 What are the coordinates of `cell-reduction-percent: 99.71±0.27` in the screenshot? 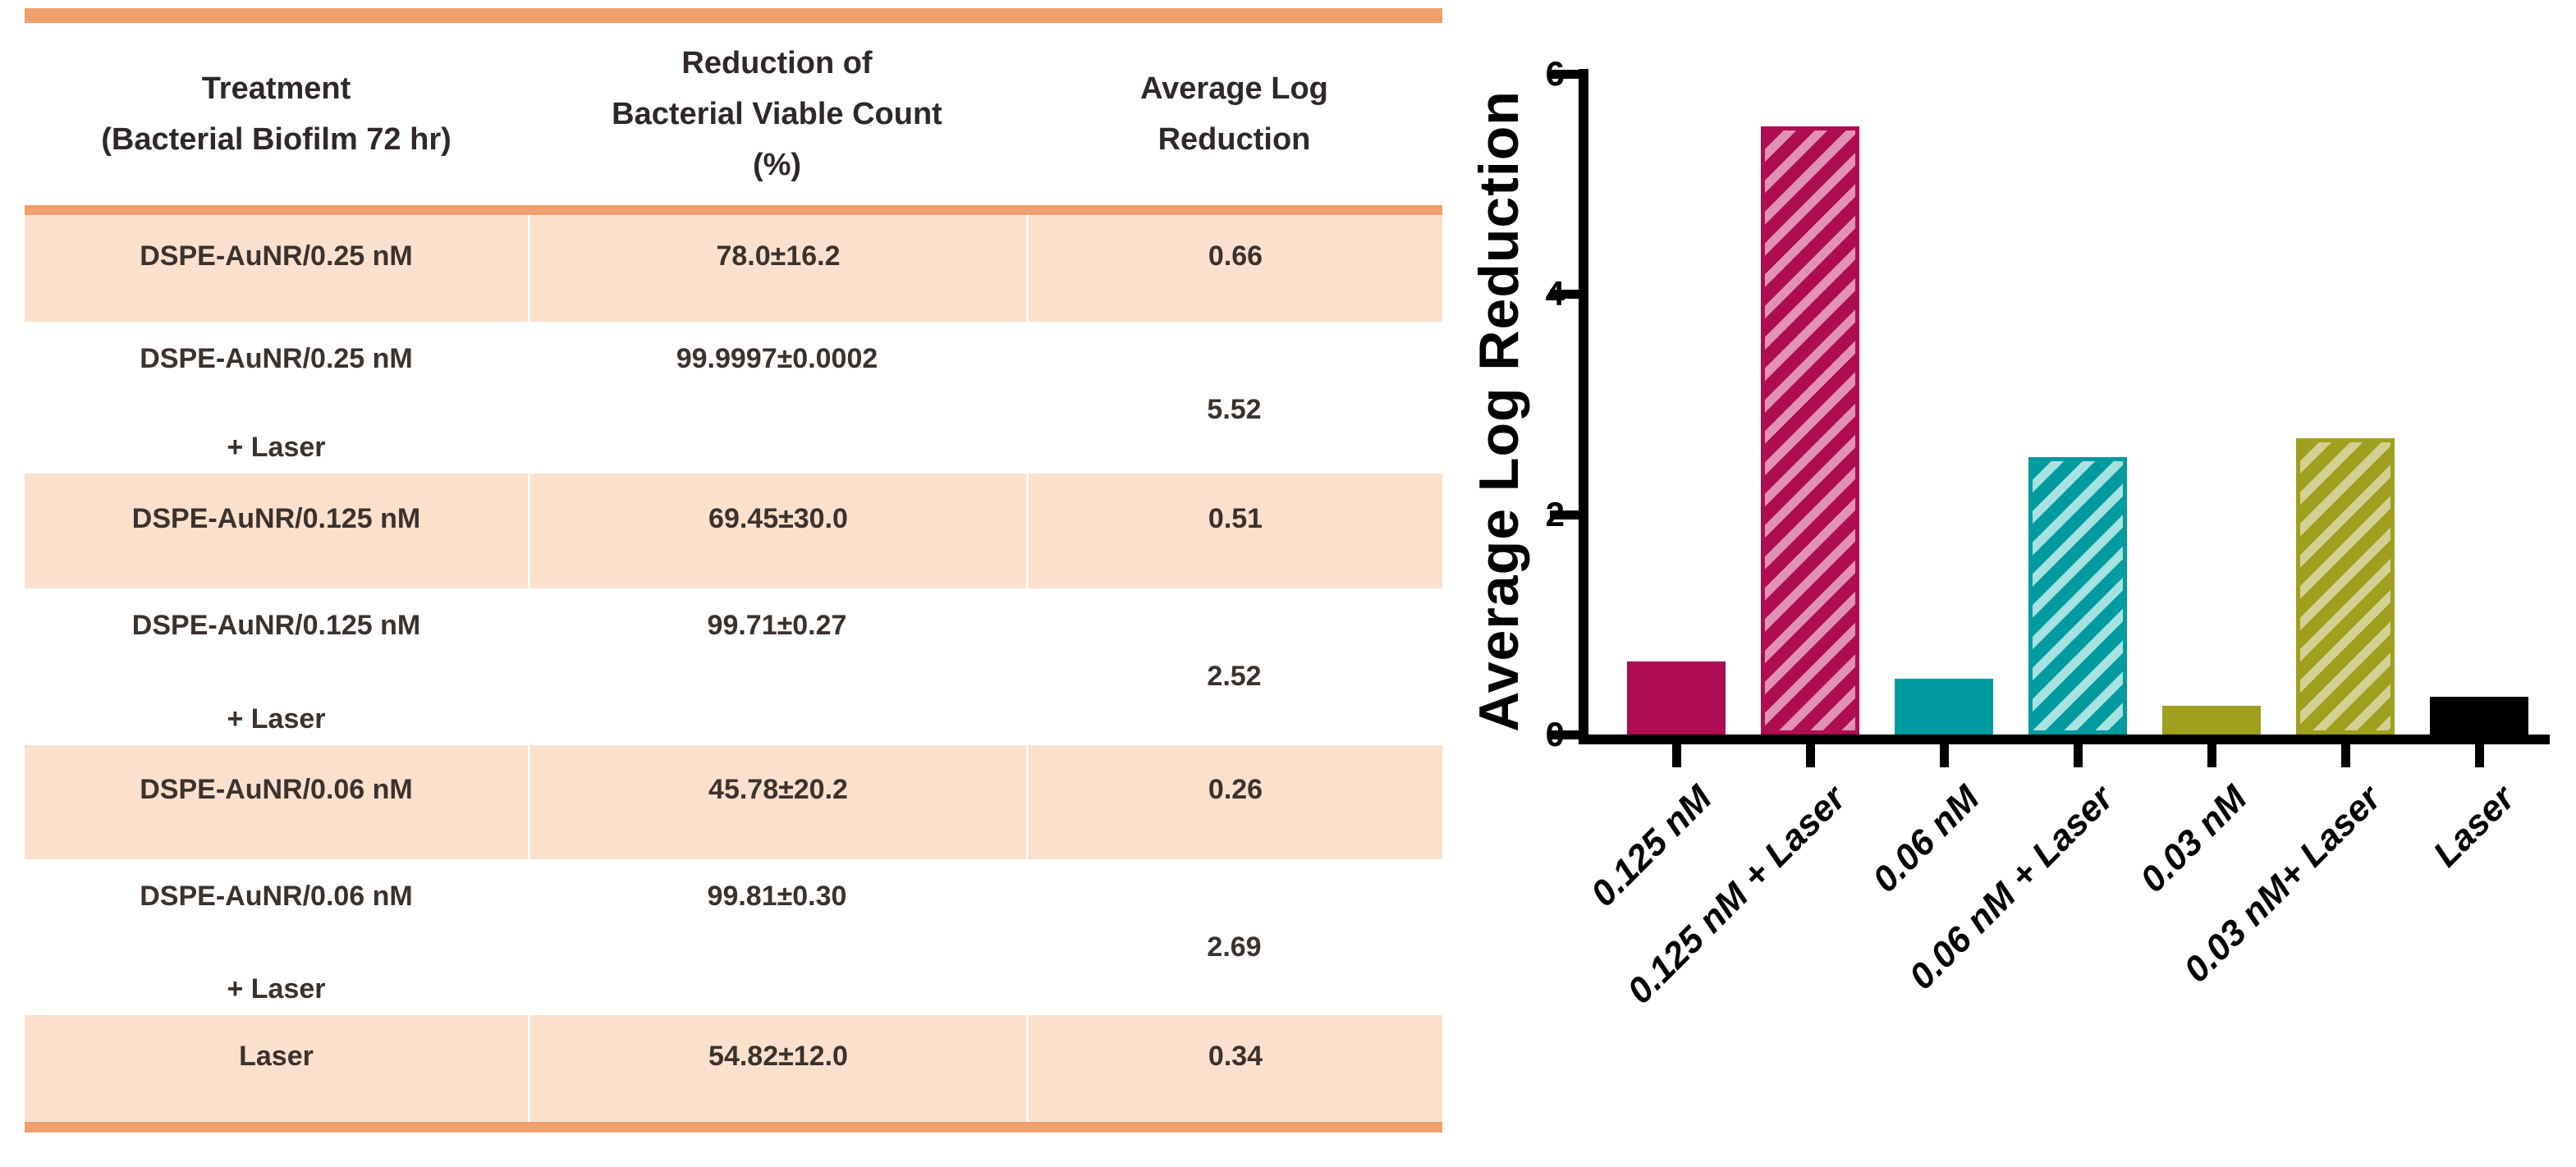 It's located at (777, 666).